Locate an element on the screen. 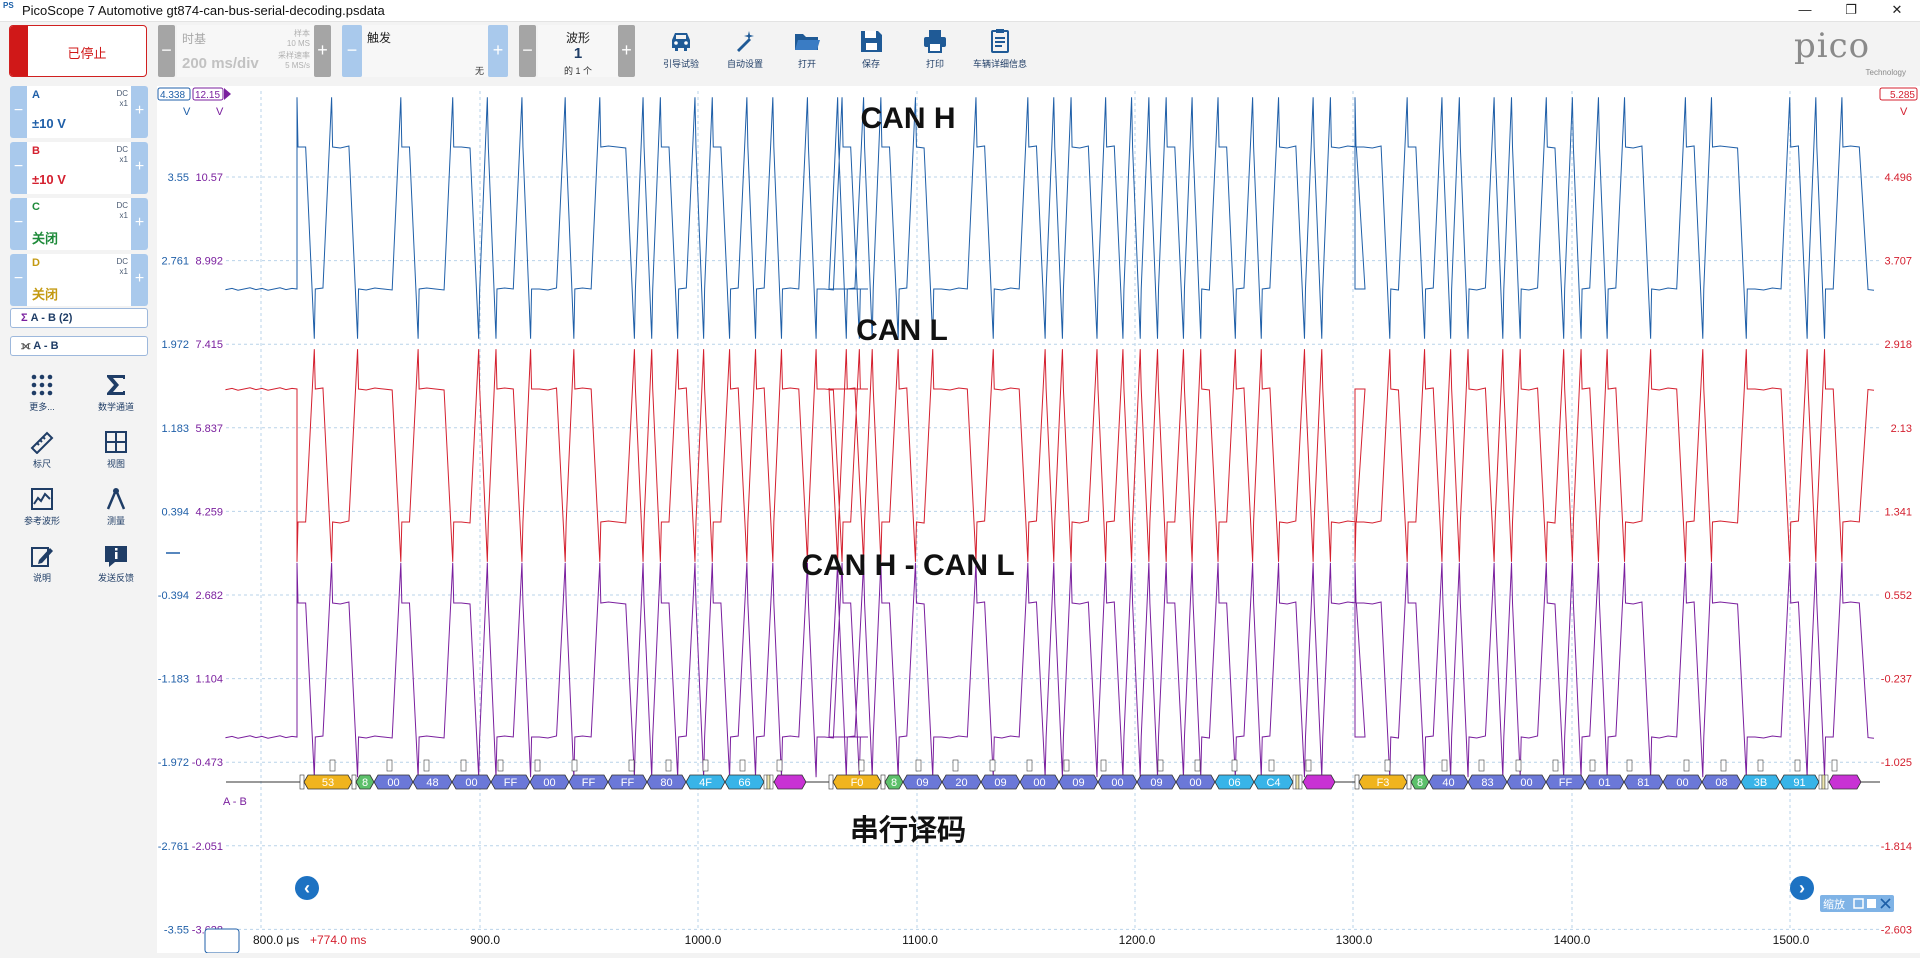 The image size is (1920, 958). y-tick-label-right: 2.918 is located at coordinates (1898, 345).